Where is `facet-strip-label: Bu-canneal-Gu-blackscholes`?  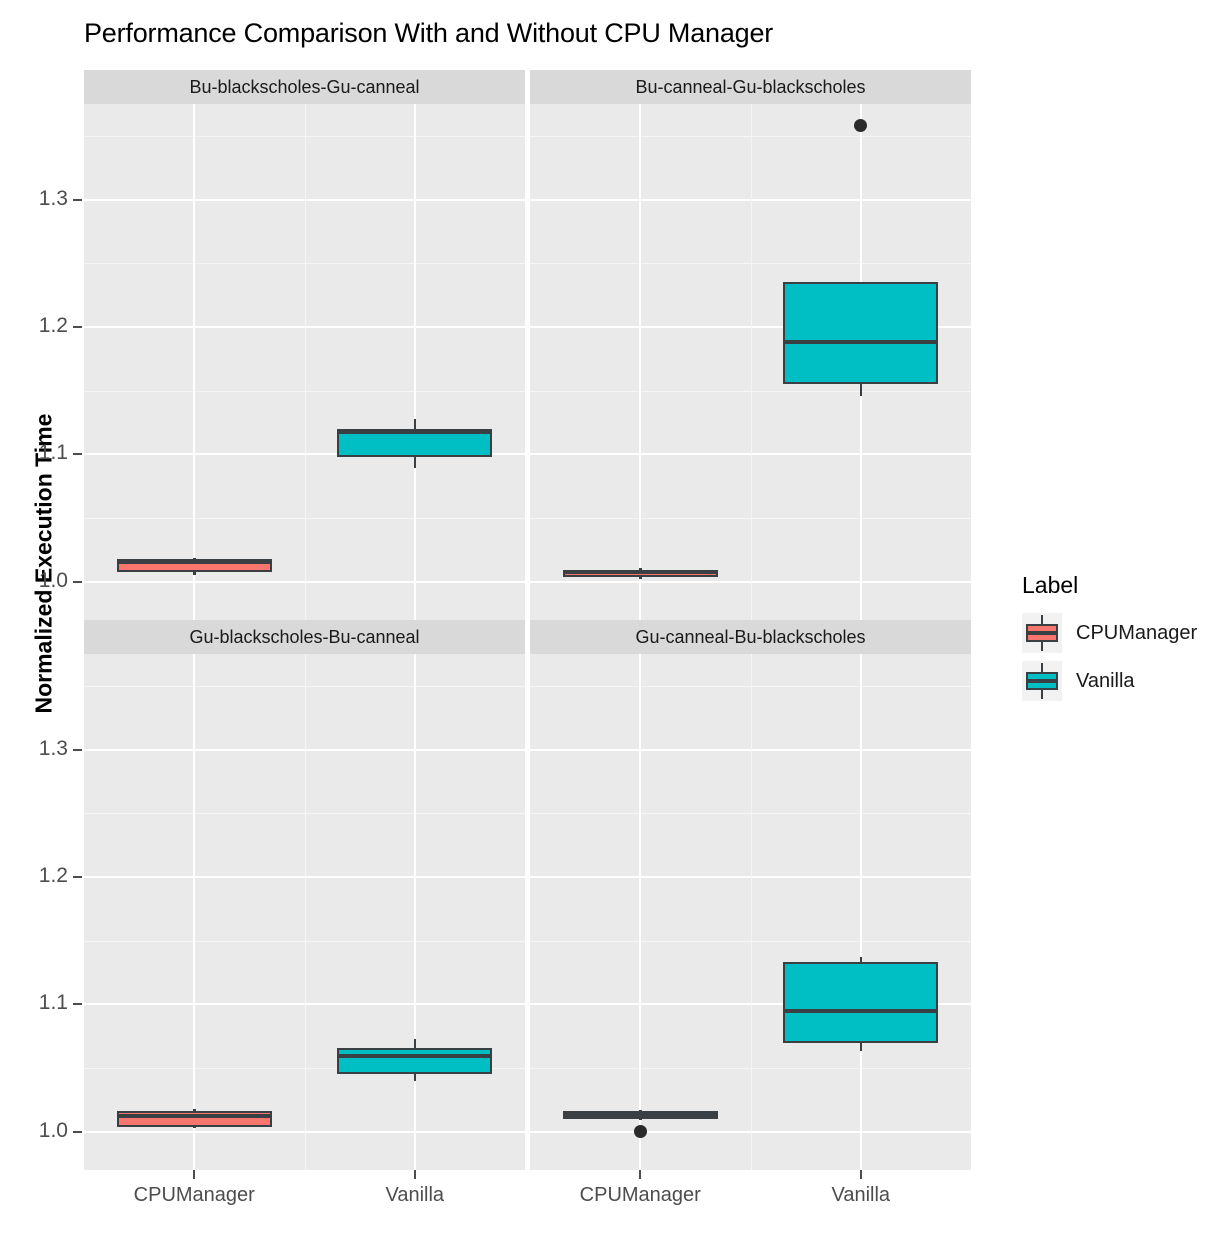
facet-strip-label: Bu-canneal-Gu-blackscholes is located at coordinates (750, 86).